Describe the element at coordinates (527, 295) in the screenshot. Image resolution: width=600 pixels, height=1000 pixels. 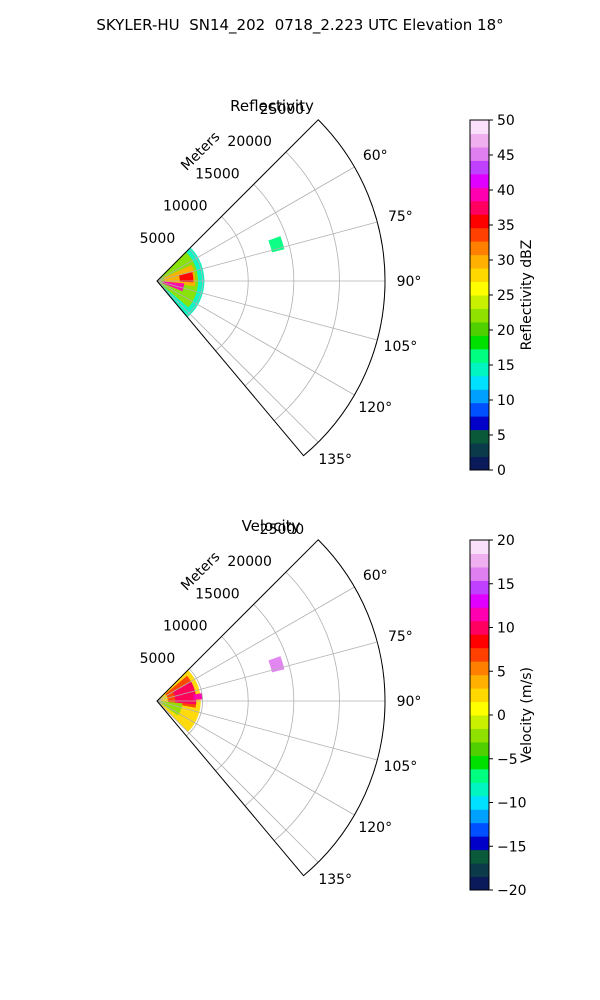
I see `colorbar-label: Reflectivity dBZ` at that location.